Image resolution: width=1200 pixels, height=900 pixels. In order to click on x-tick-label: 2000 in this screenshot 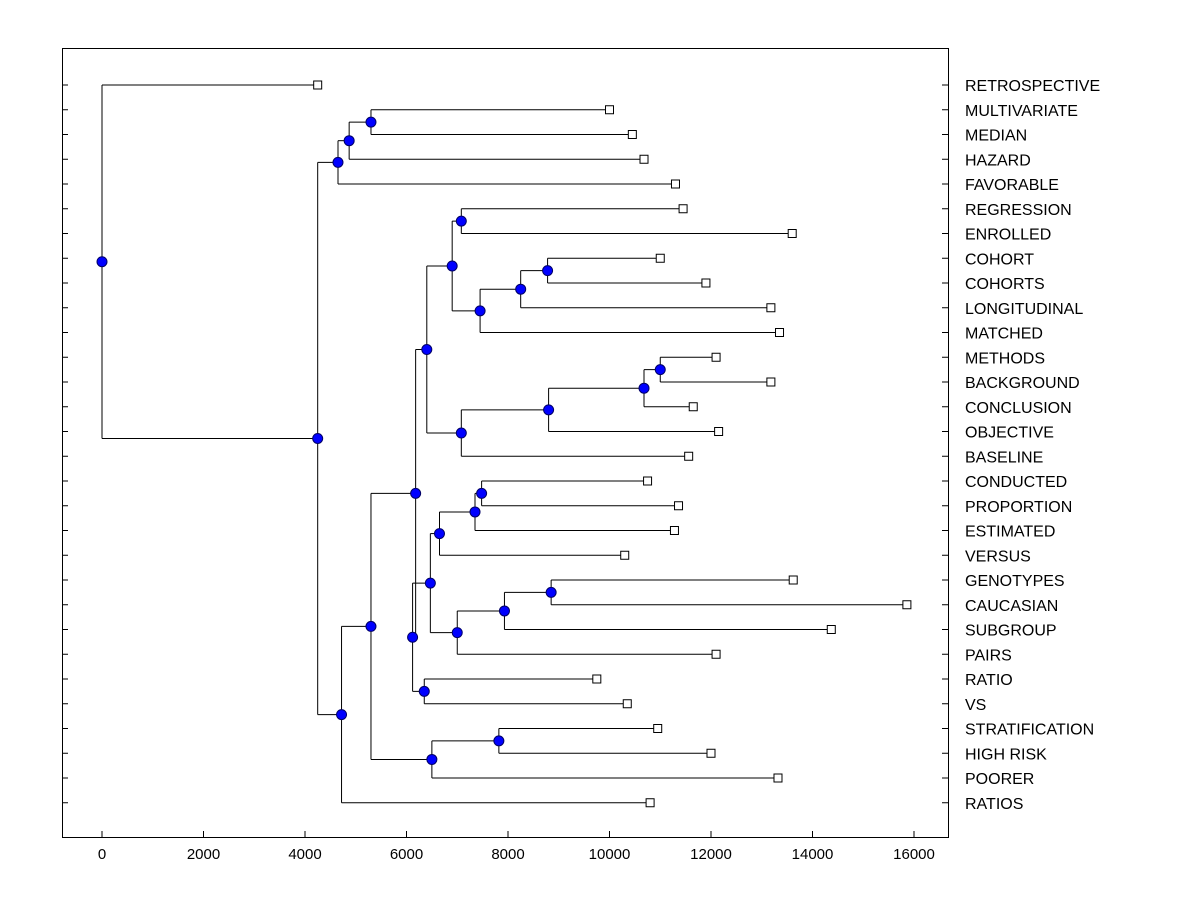, I will do `click(203, 854)`.